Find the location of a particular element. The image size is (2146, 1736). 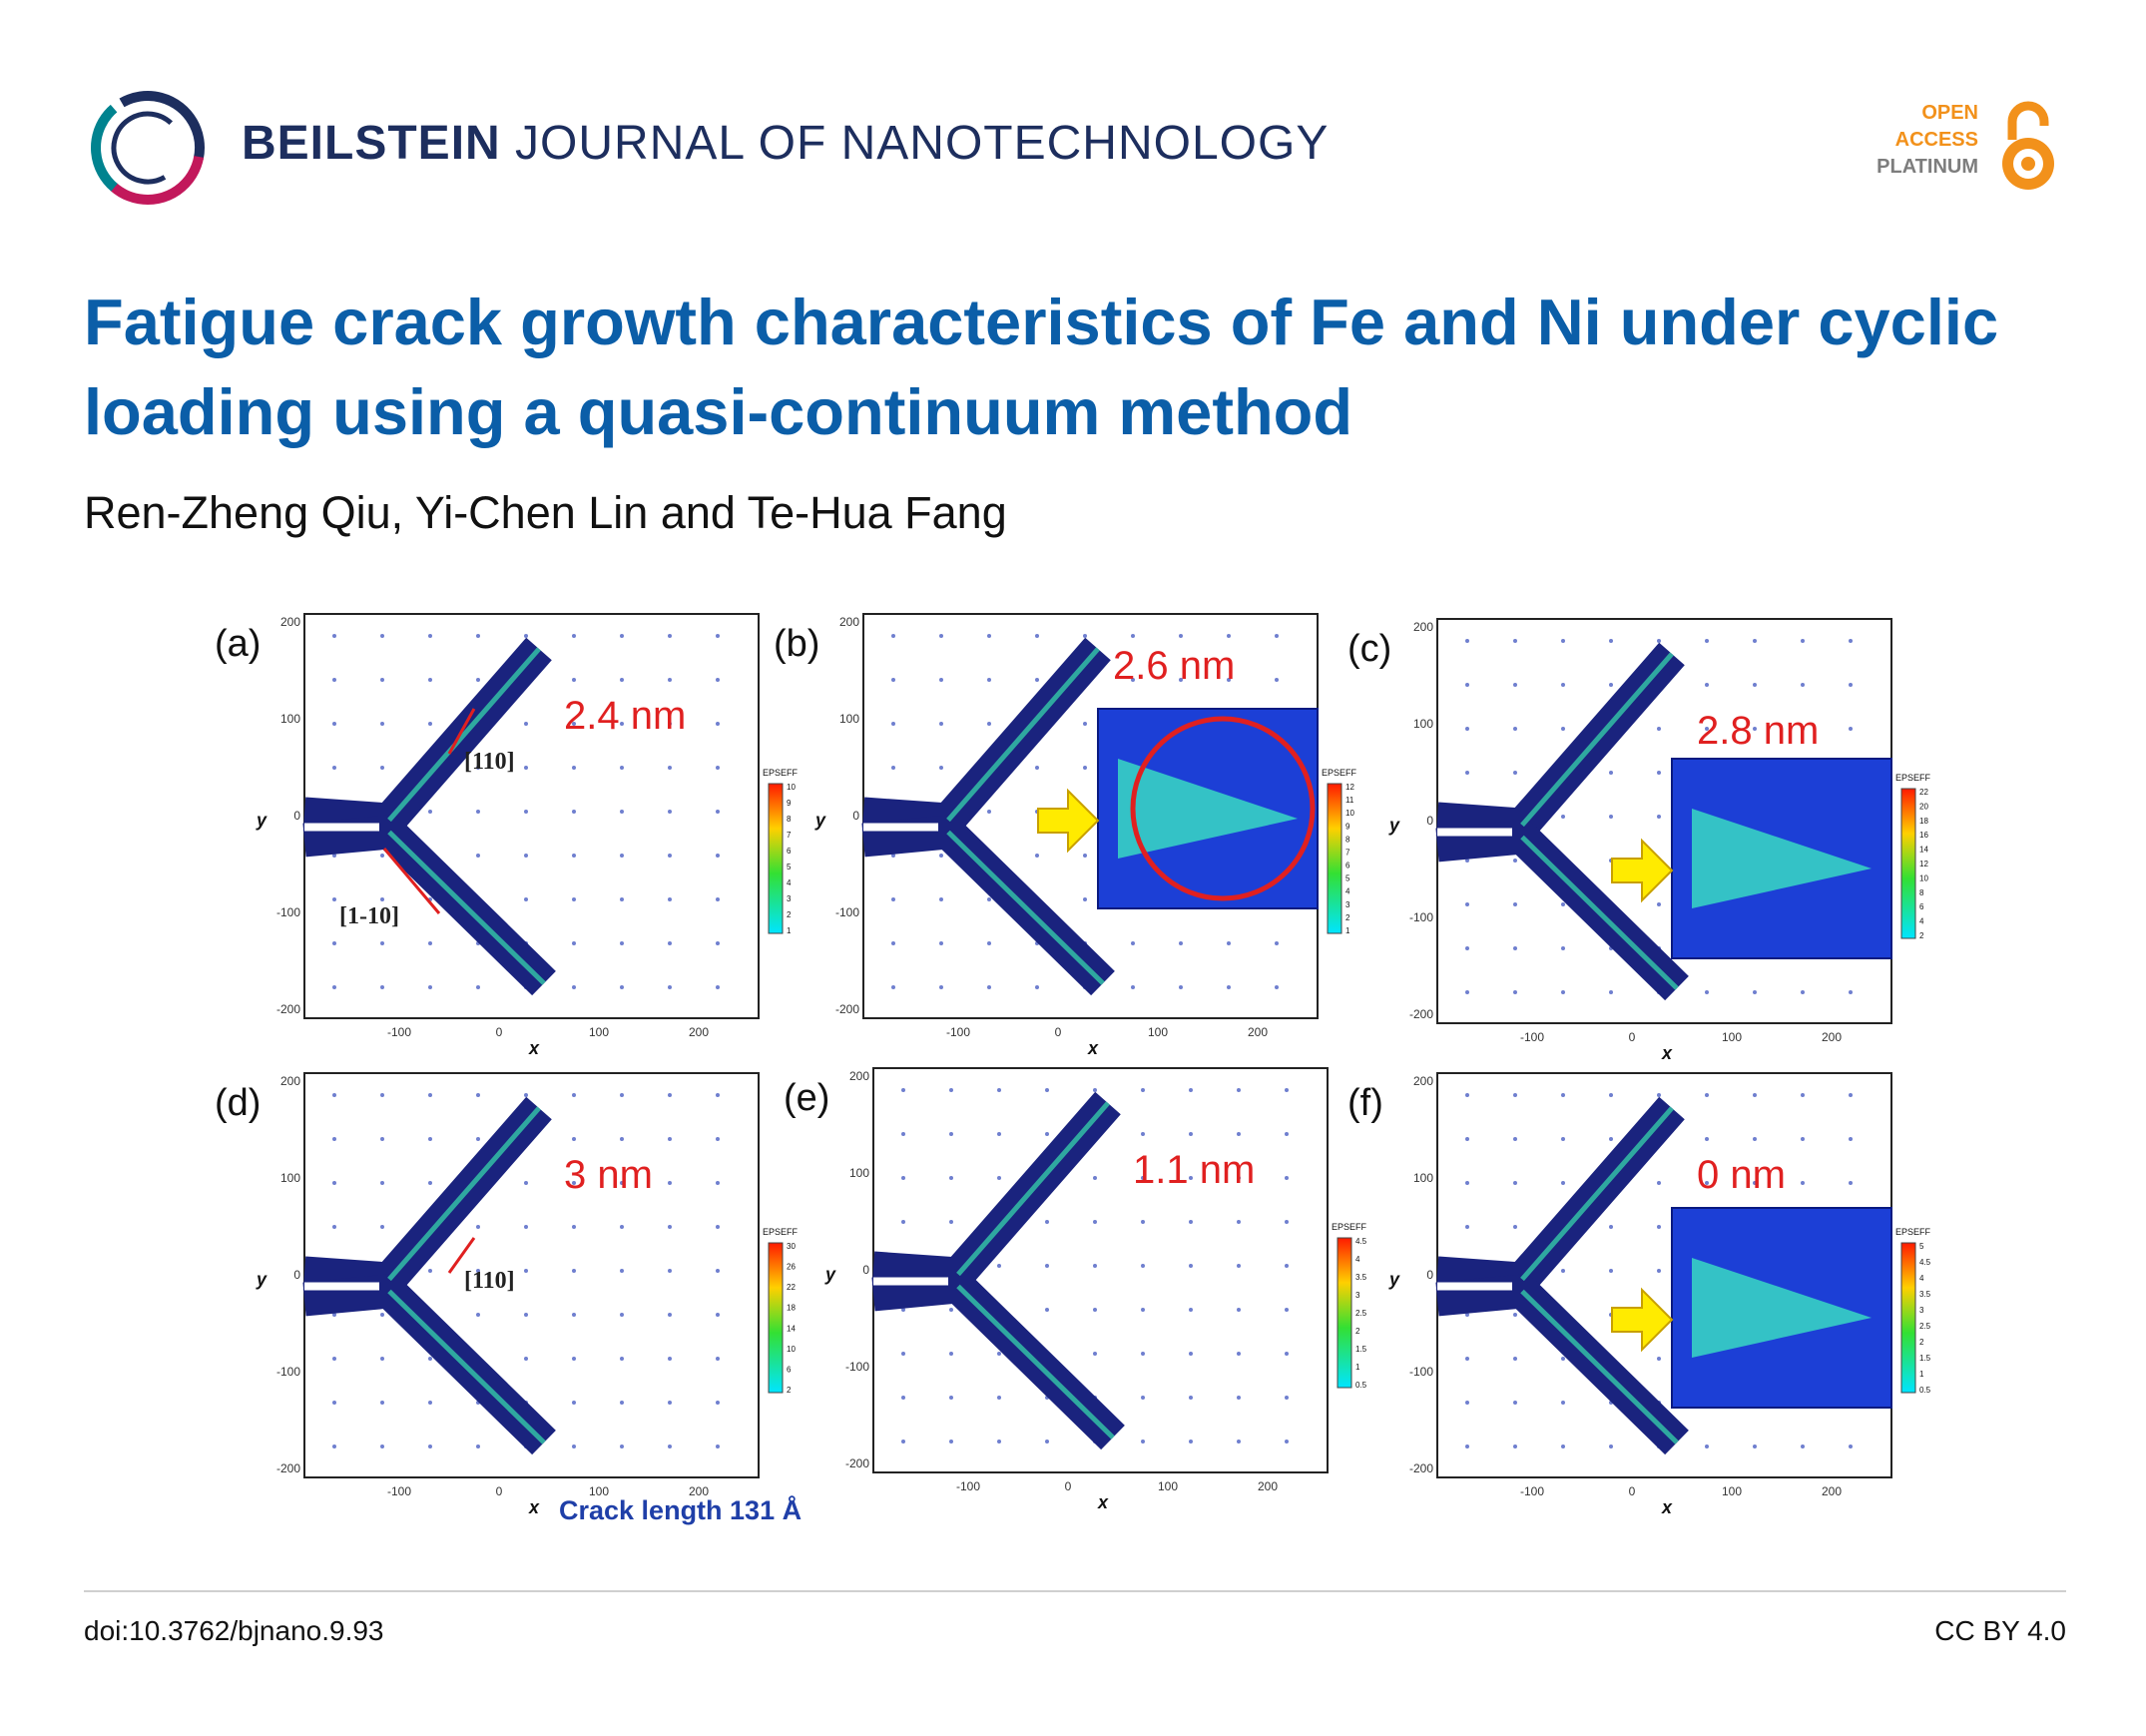

legend-tick-label: 8 is located at coordinates (1921, 892).